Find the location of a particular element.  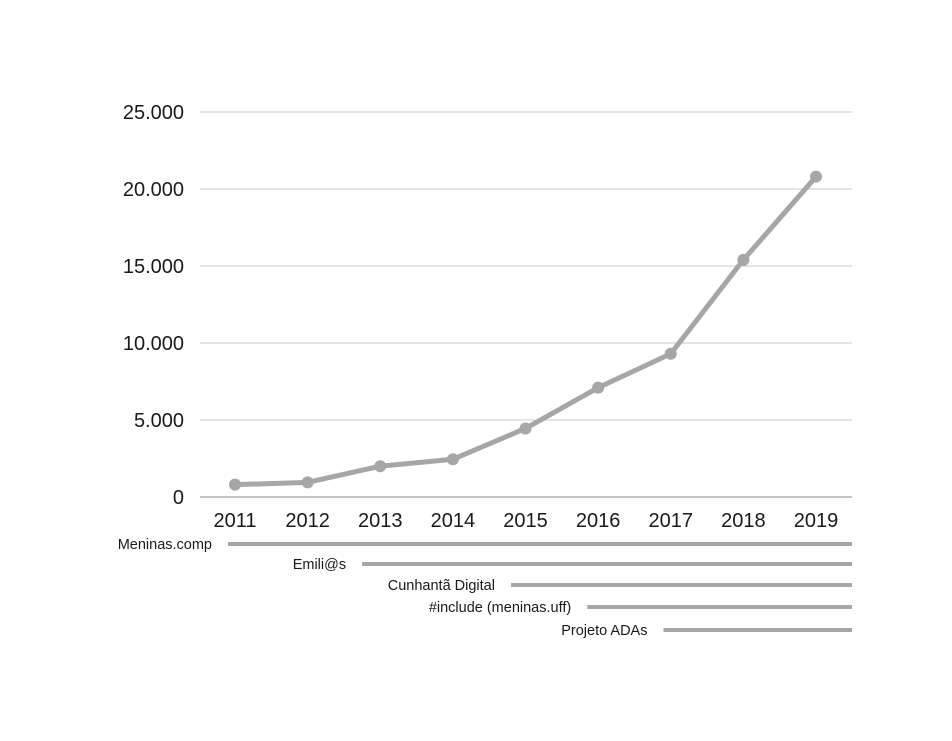

x-tick-label: 2014 is located at coordinates (453, 521).